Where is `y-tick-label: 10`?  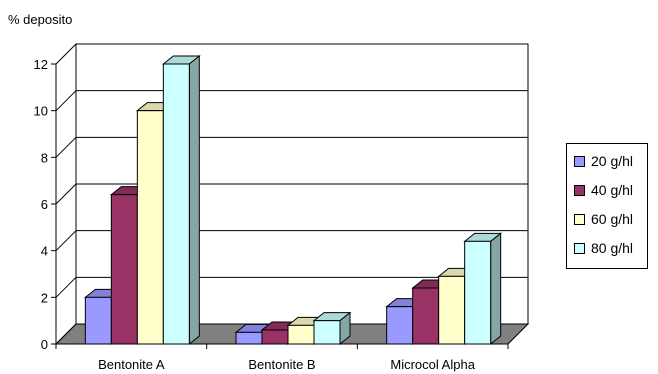 y-tick-label: 10 is located at coordinates (41, 111).